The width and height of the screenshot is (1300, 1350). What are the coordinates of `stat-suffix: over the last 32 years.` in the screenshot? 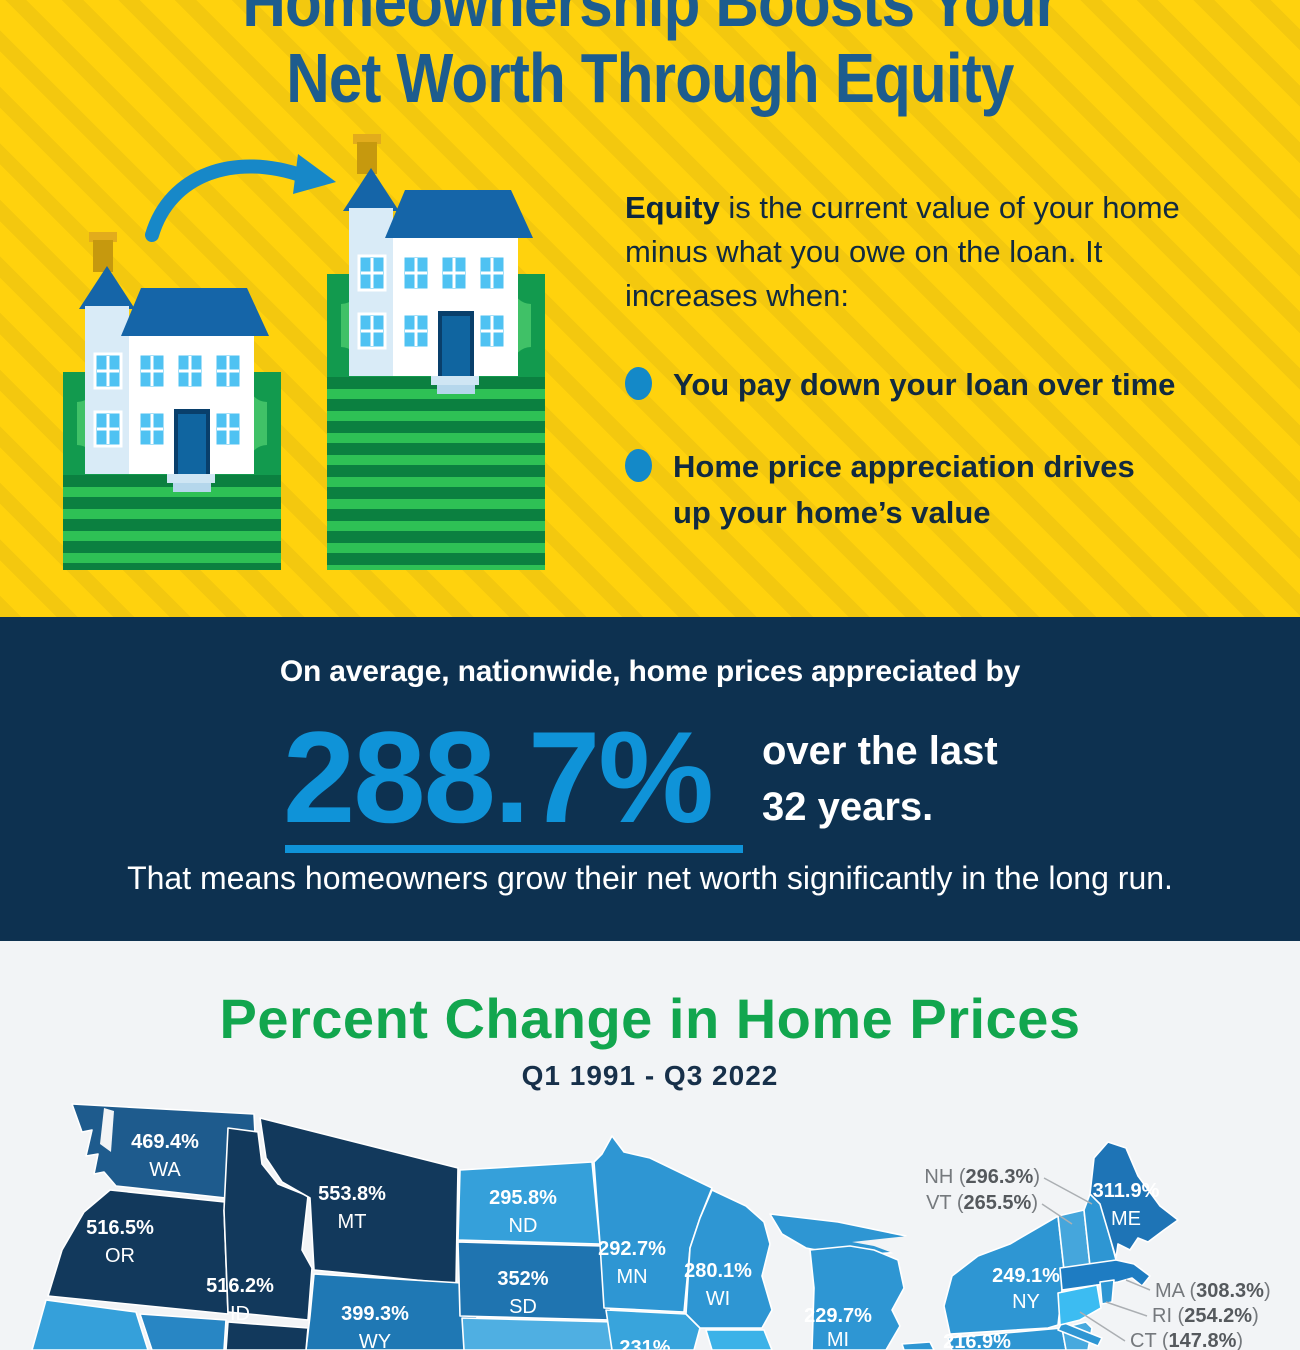 It's located at (880, 779).